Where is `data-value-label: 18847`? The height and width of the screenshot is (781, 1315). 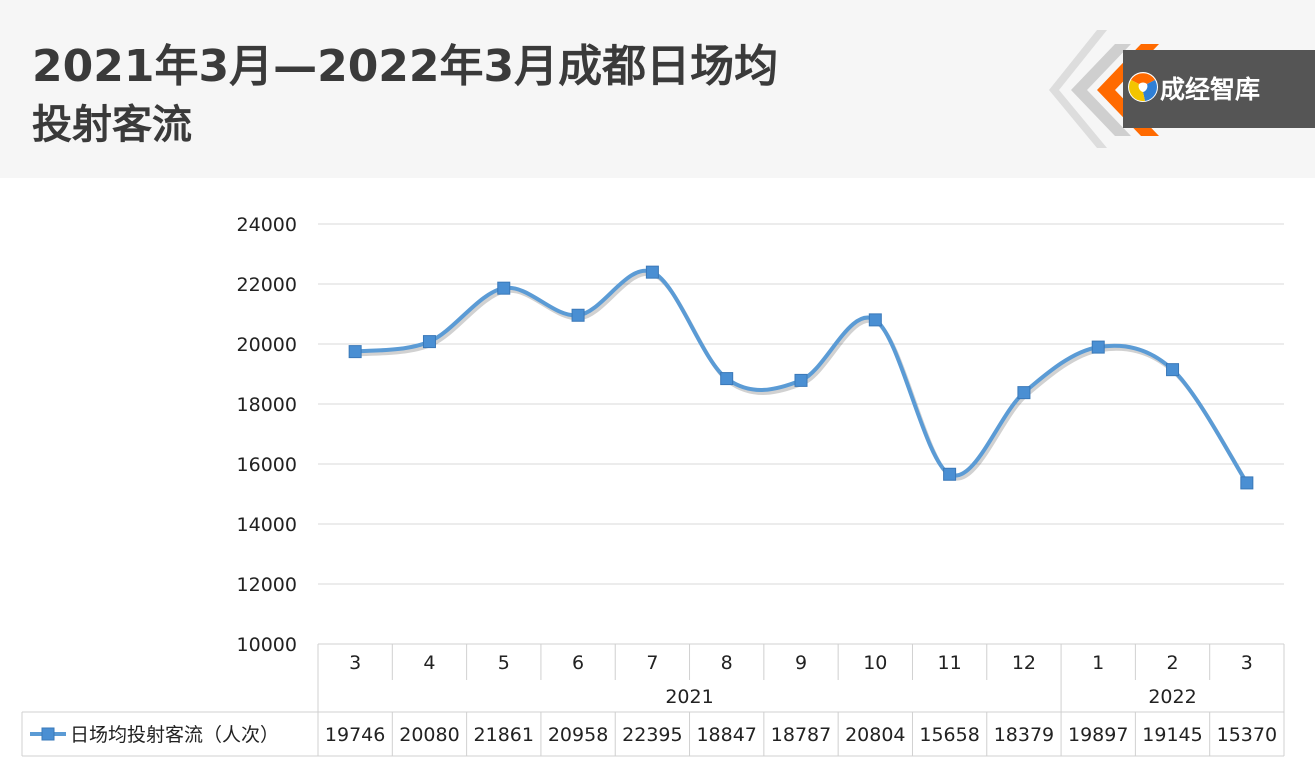
data-value-label: 18847 is located at coordinates (726, 735).